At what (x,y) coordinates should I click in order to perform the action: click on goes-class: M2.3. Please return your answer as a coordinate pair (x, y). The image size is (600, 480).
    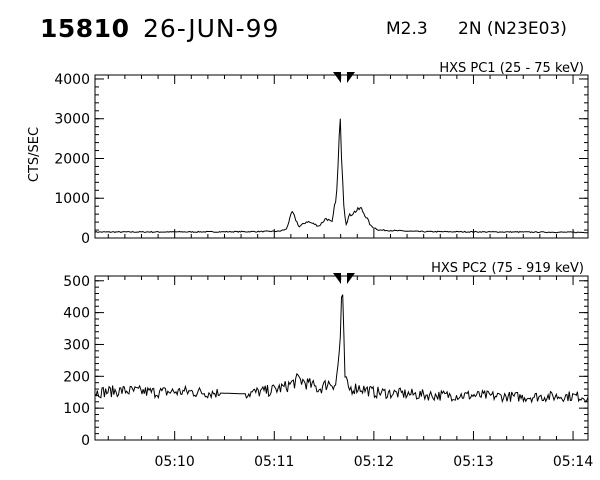
    Looking at the image, I should click on (407, 29).